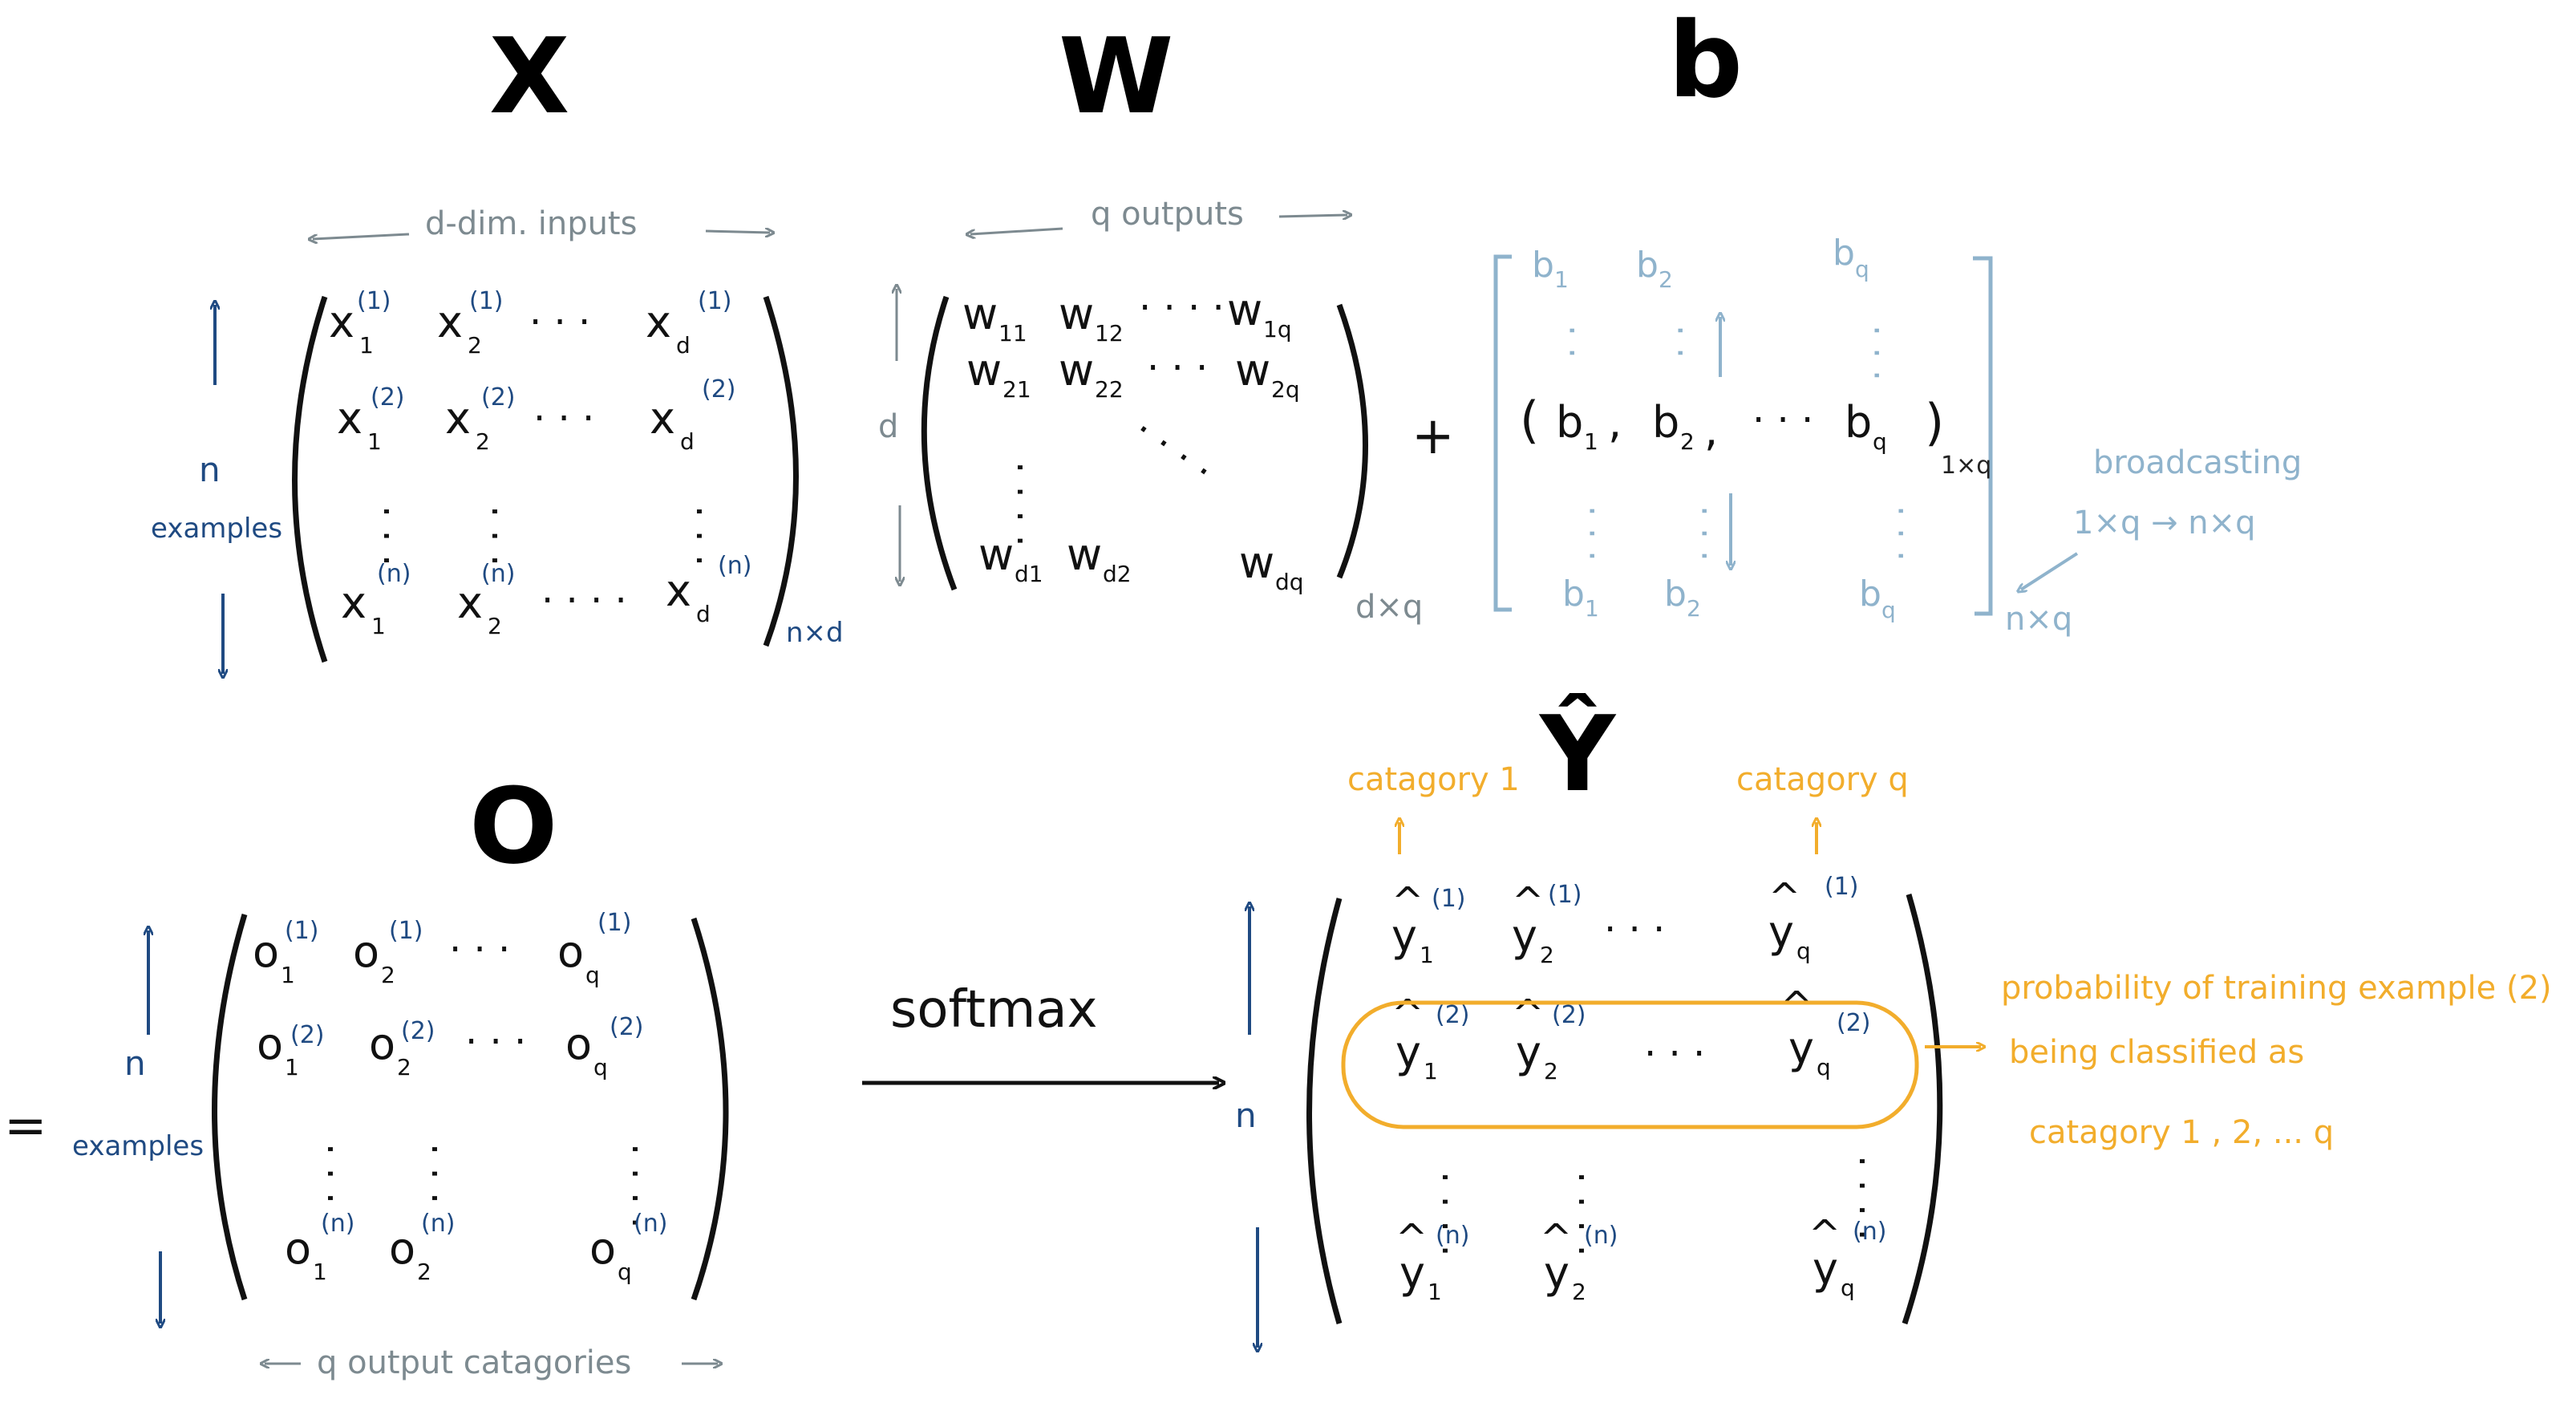 Image resolution: width=2576 pixels, height=1423 pixels. I want to click on broadcast-arrow, so click(2050, 571).